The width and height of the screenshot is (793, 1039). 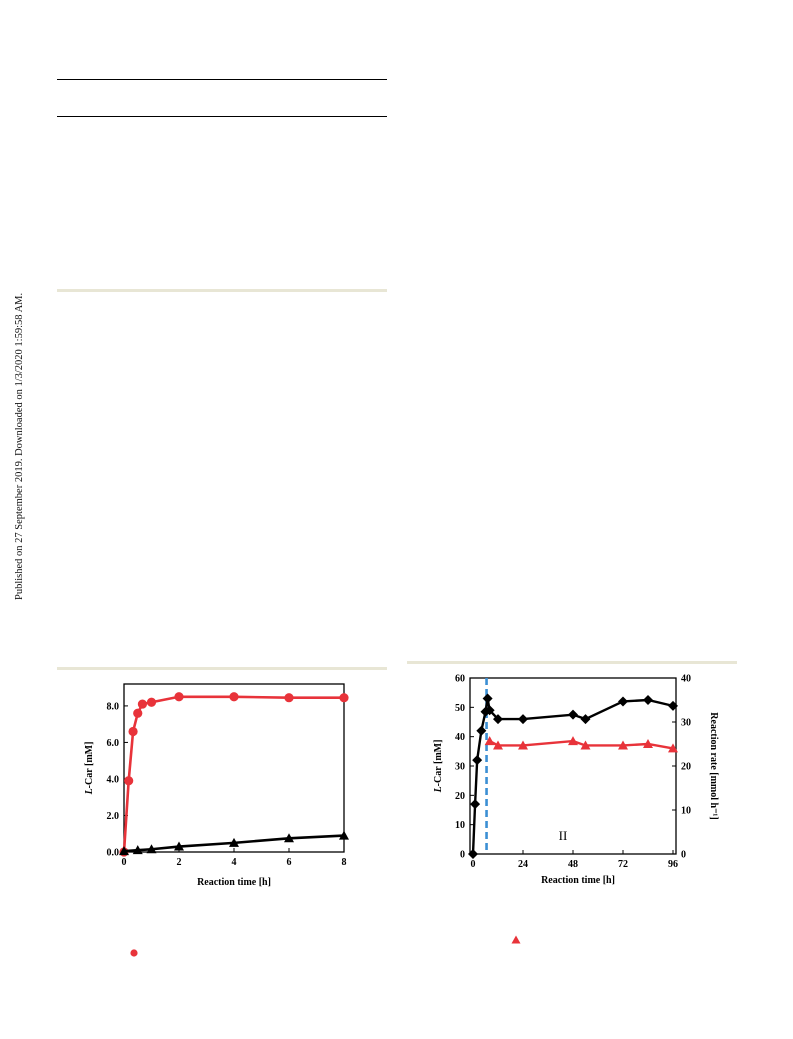 I want to click on y-tick-label: 2.0, so click(x=113, y=816).